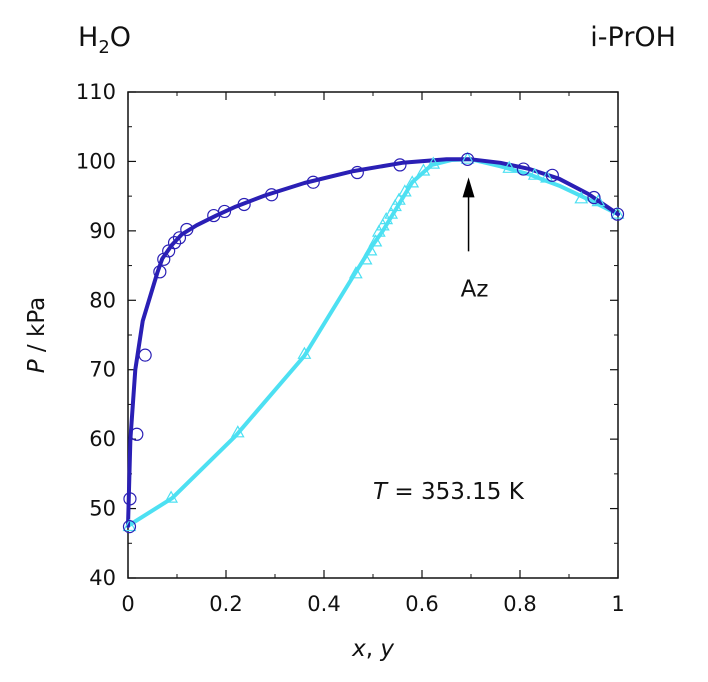  I want to click on x-tick-label: 1, so click(617, 604).